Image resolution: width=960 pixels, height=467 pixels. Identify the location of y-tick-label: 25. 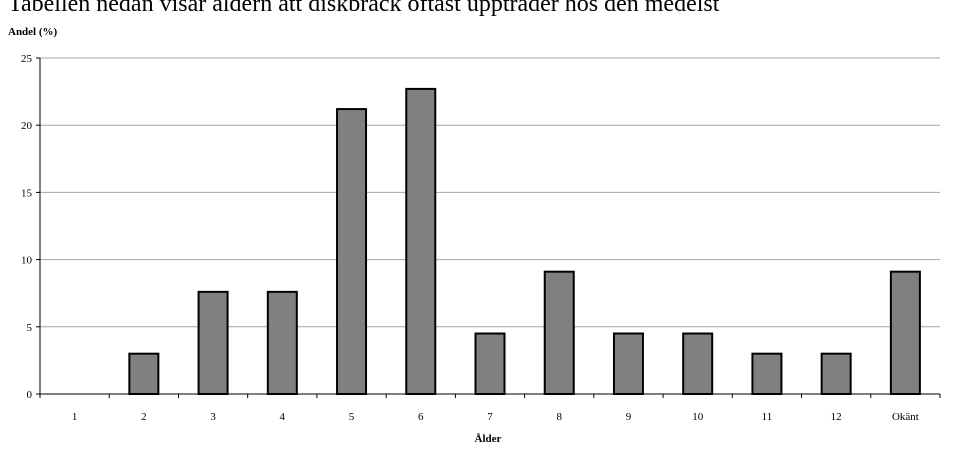
(27, 59).